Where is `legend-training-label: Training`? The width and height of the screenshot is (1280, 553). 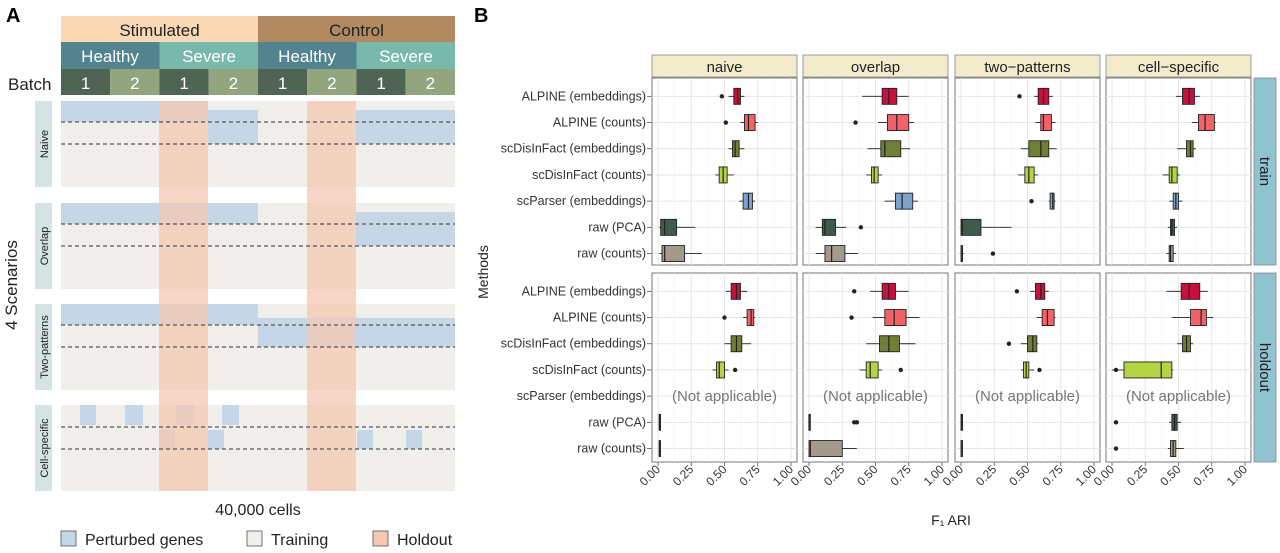 legend-training-label: Training is located at coordinates (299, 540).